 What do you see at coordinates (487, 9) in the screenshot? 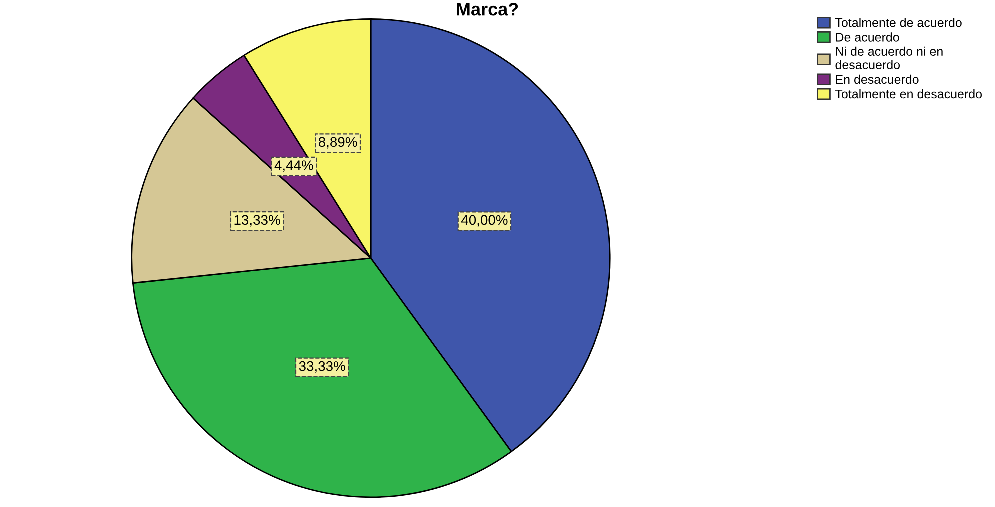
I see `chart-title: Marca?` at bounding box center [487, 9].